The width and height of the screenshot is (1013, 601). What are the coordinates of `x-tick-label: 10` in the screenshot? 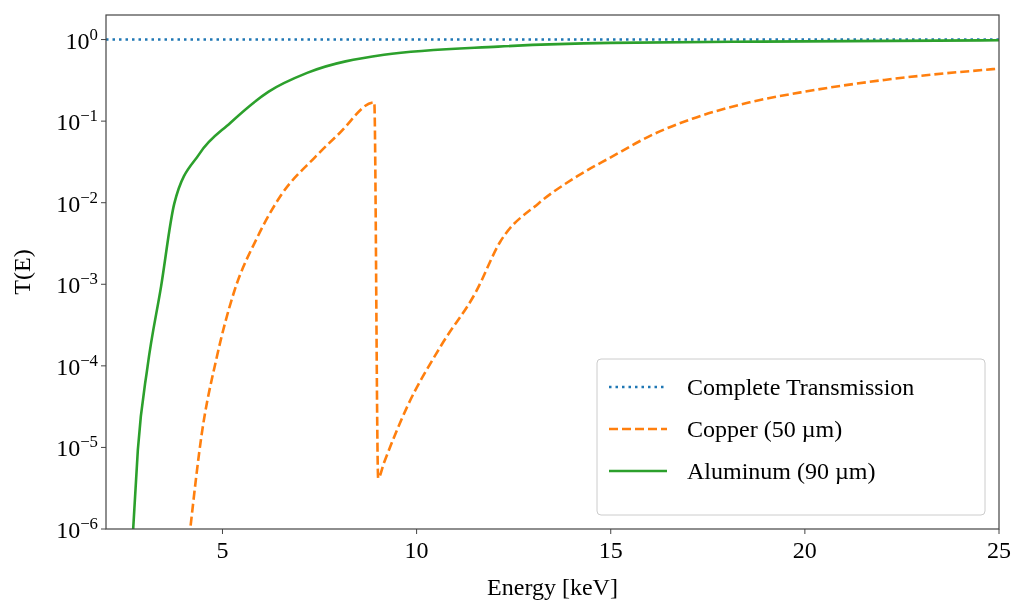 It's located at (416, 550).